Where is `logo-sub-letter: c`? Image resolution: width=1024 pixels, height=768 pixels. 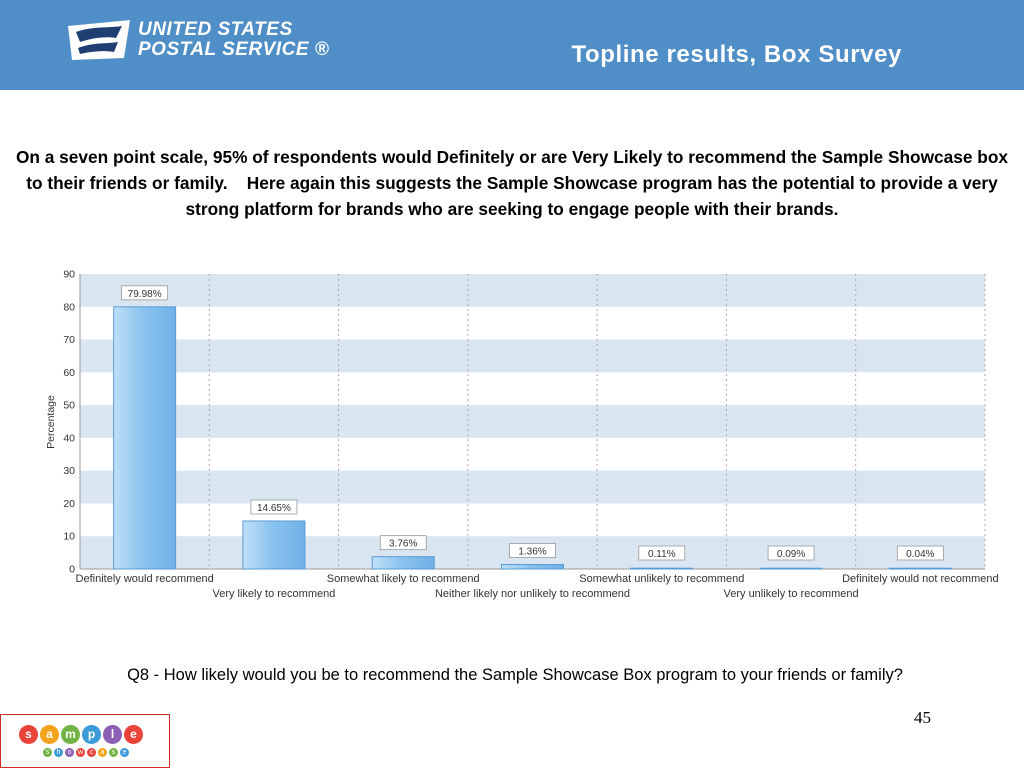
logo-sub-letter: c is located at coordinates (91, 752).